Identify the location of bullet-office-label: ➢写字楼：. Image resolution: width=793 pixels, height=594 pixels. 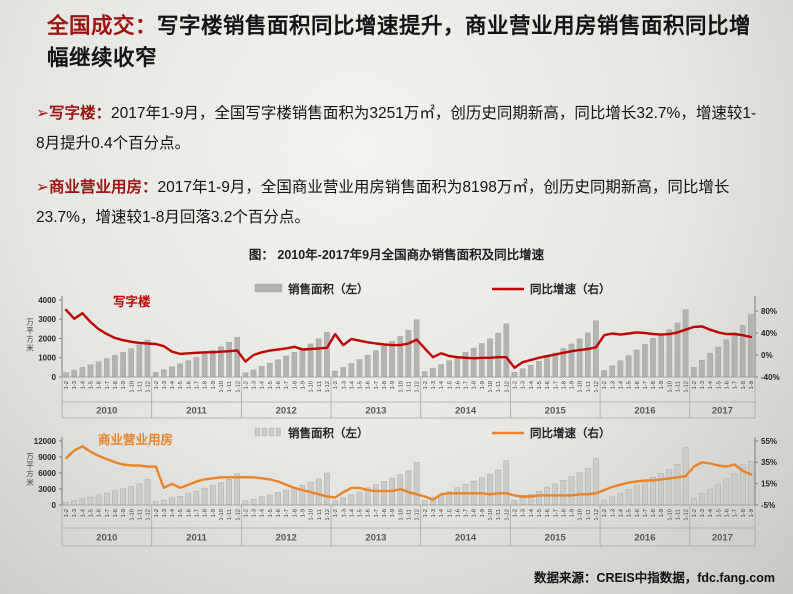
(73, 113).